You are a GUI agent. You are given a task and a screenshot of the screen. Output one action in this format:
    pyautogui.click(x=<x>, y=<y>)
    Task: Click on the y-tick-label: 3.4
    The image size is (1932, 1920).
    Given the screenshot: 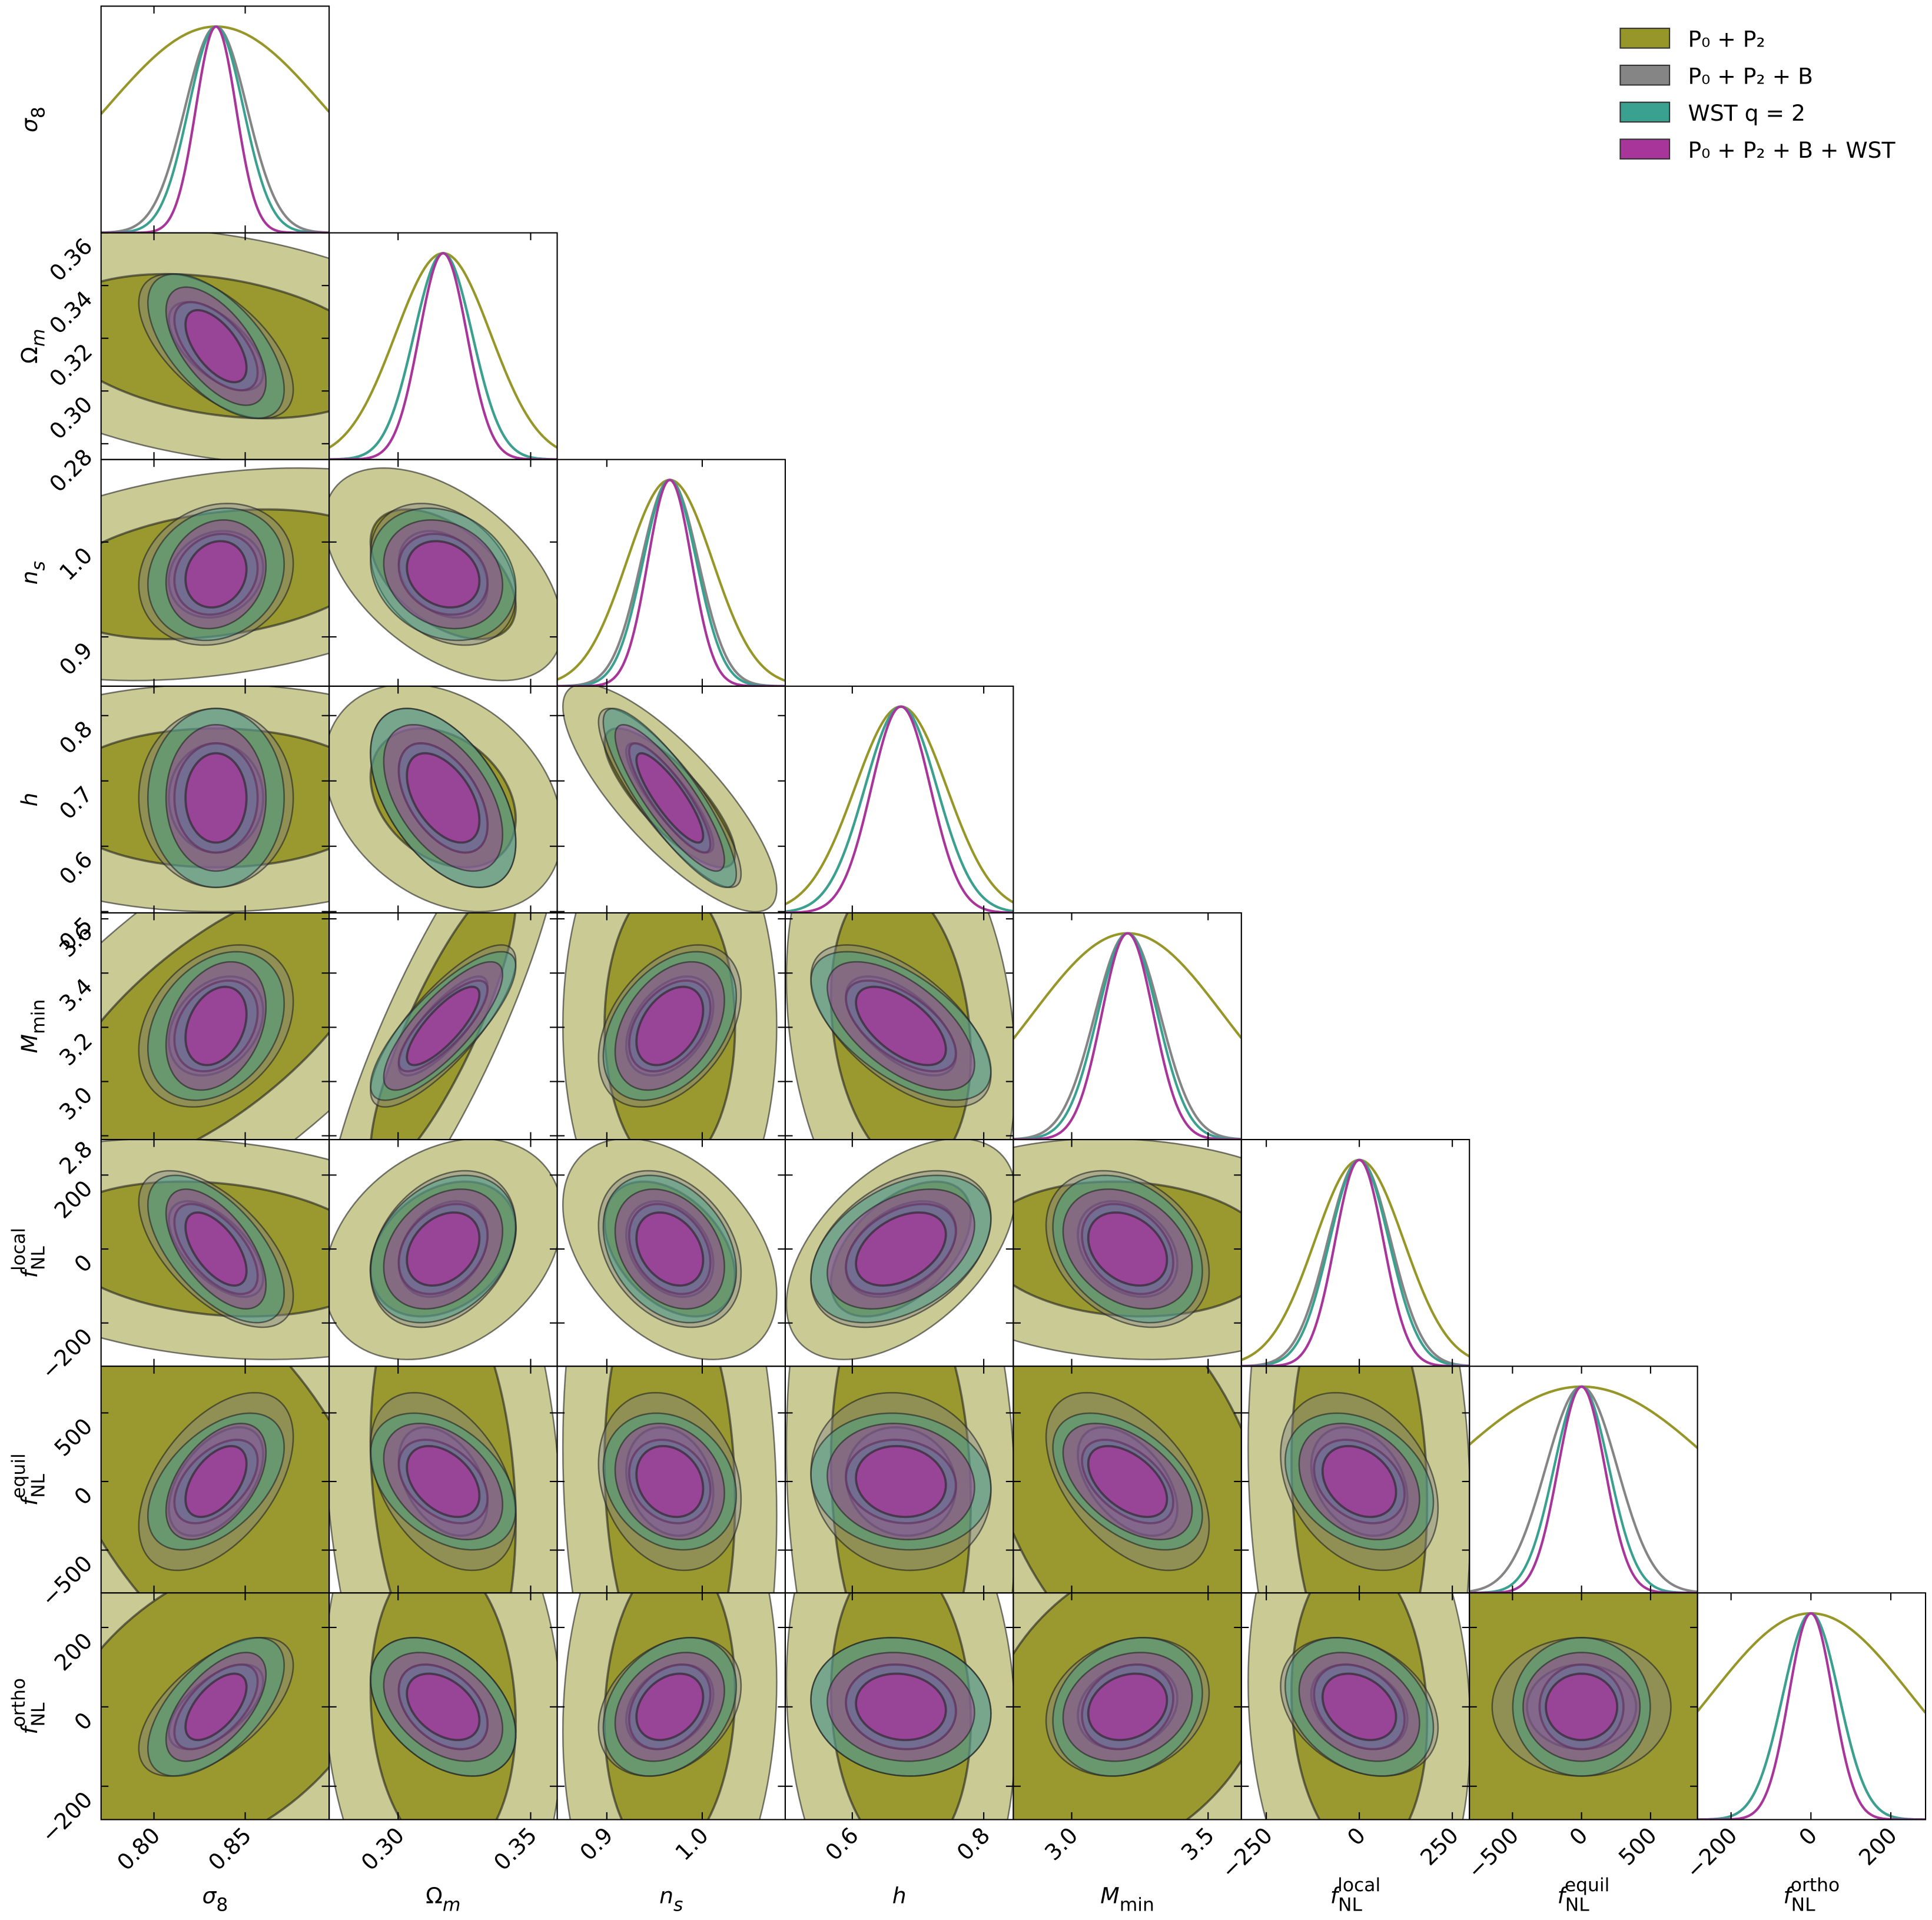 What is the action you would take?
    pyautogui.click(x=75, y=995)
    